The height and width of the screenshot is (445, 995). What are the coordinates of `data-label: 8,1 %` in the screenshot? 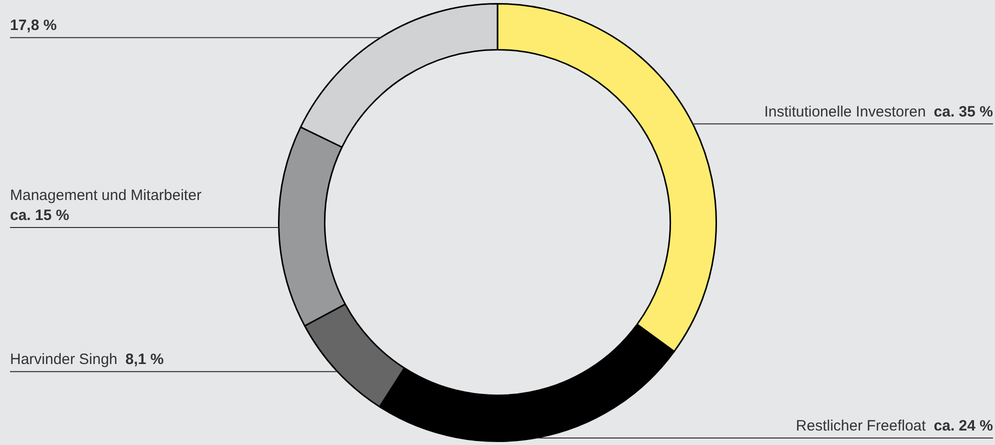 It's located at (144, 359).